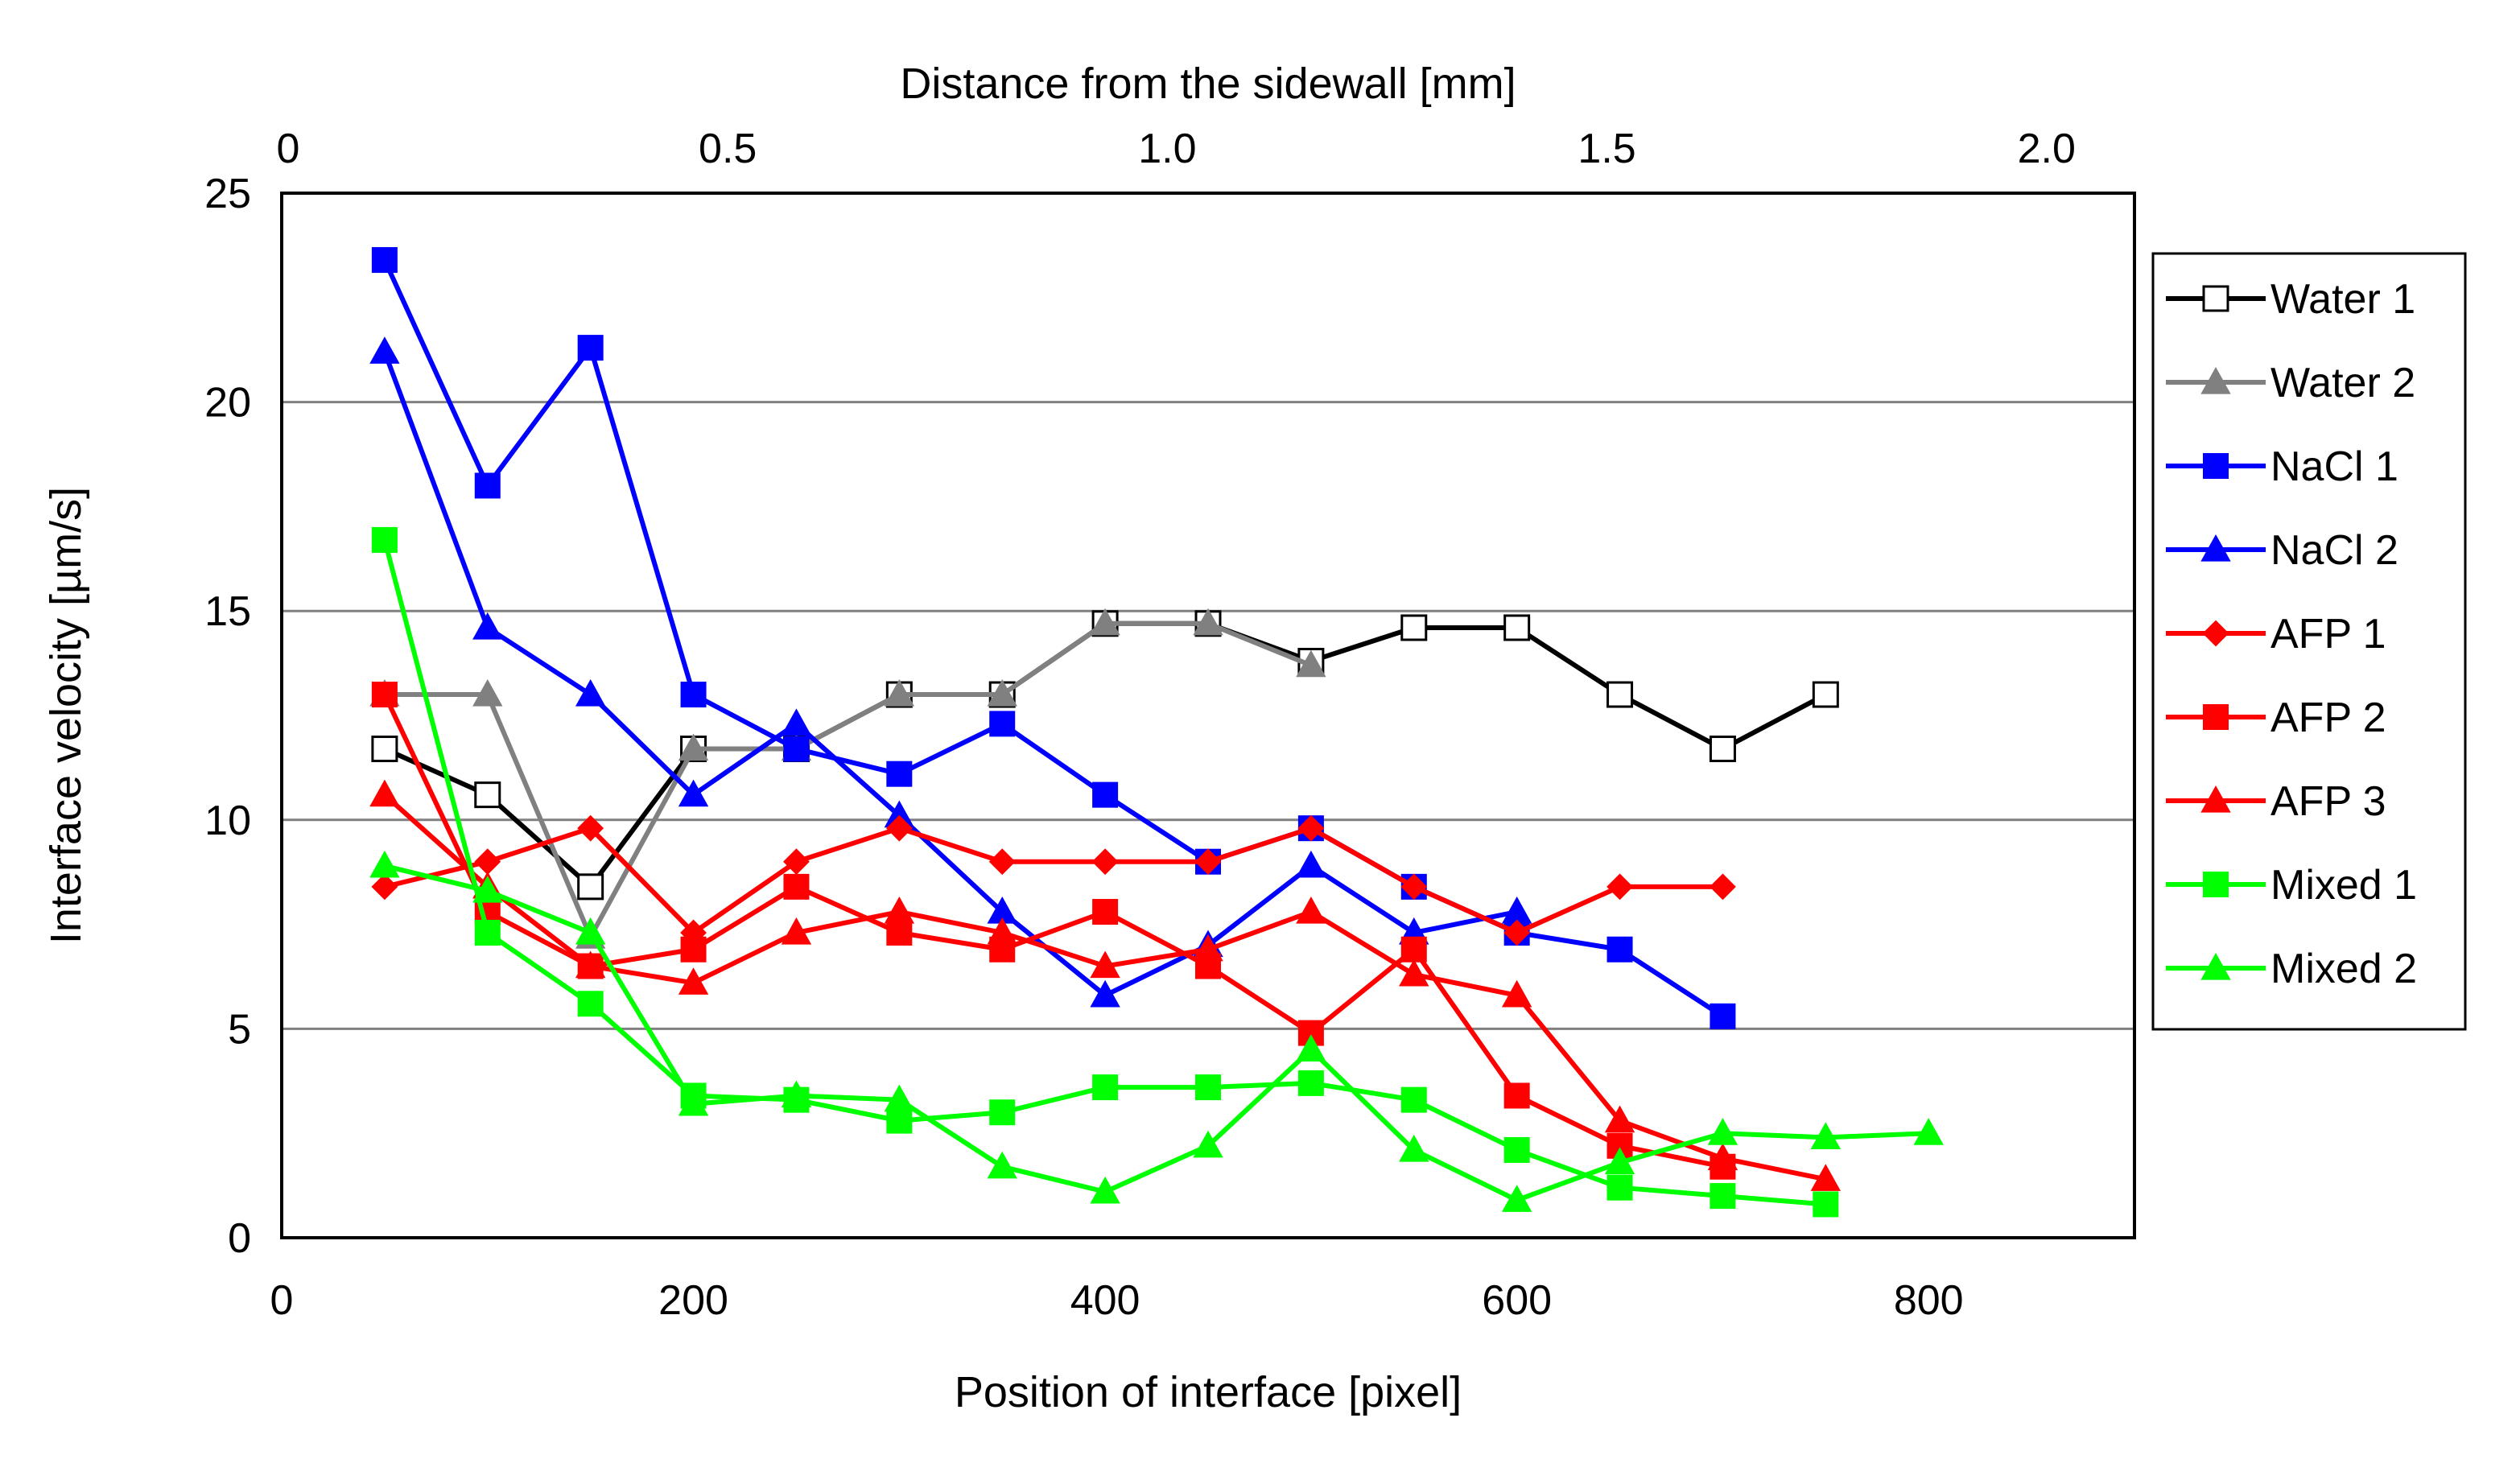  I want to click on y-tick-label: 5, so click(239, 1029).